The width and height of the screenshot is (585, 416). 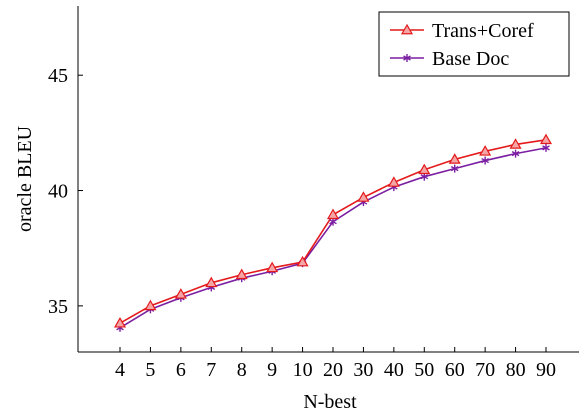 What do you see at coordinates (58, 307) in the screenshot?
I see `y-tick-label: 35` at bounding box center [58, 307].